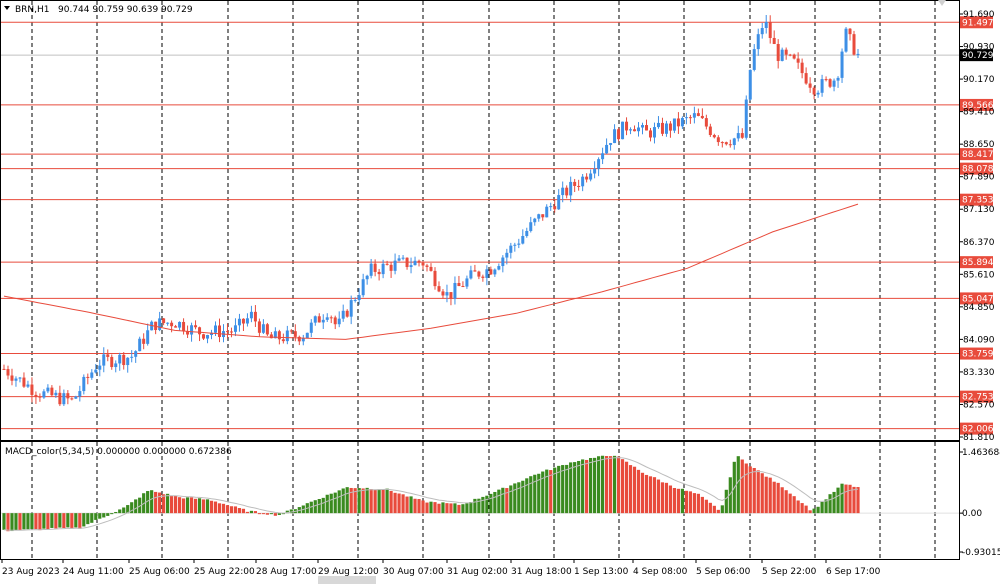 The width and height of the screenshot is (1000, 584). What do you see at coordinates (347, 580) in the screenshot?
I see `horizontal-scrollbar` at bounding box center [347, 580].